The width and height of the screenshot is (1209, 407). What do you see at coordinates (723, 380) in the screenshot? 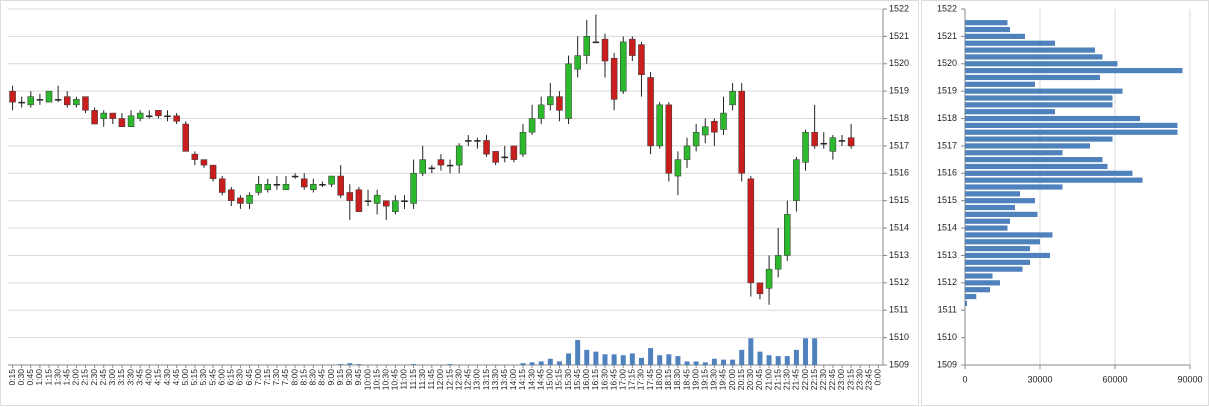
I see `x-tick-label: 19:45` at bounding box center [723, 380].